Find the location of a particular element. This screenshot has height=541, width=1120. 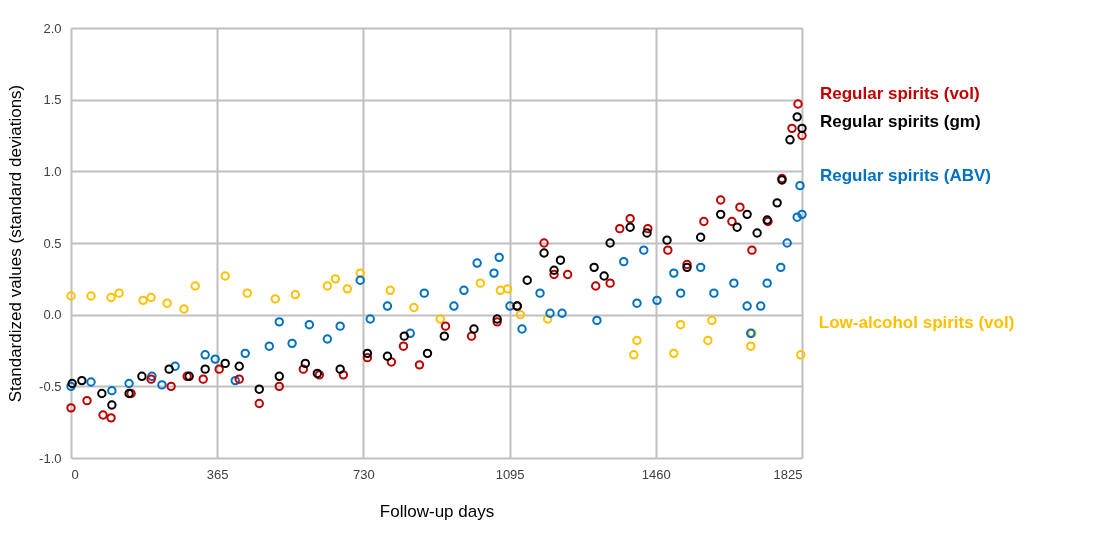

series-label: Regular spirits (vol) is located at coordinates (900, 93).